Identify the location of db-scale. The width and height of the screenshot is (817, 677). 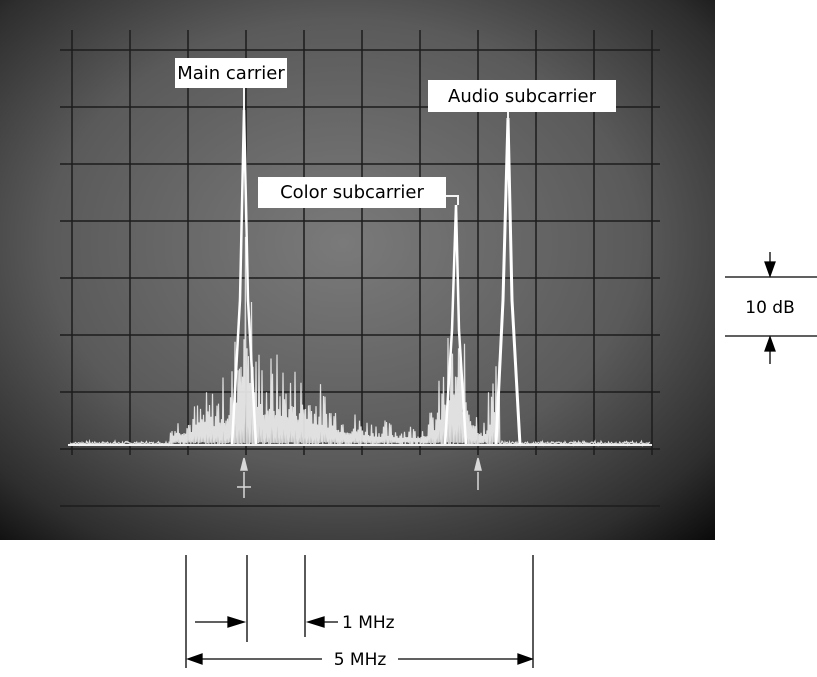
(771, 308).